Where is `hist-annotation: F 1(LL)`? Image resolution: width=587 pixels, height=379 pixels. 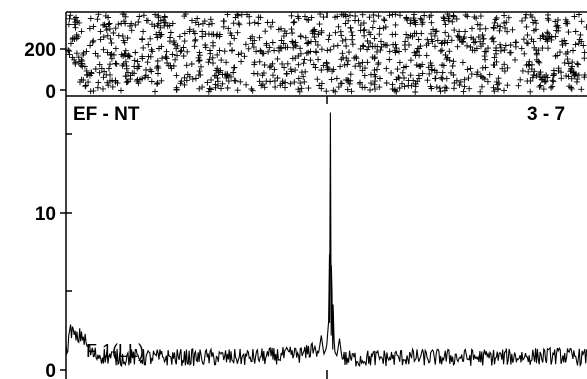
hist-annotation: F 1(LL) is located at coordinates (115, 351).